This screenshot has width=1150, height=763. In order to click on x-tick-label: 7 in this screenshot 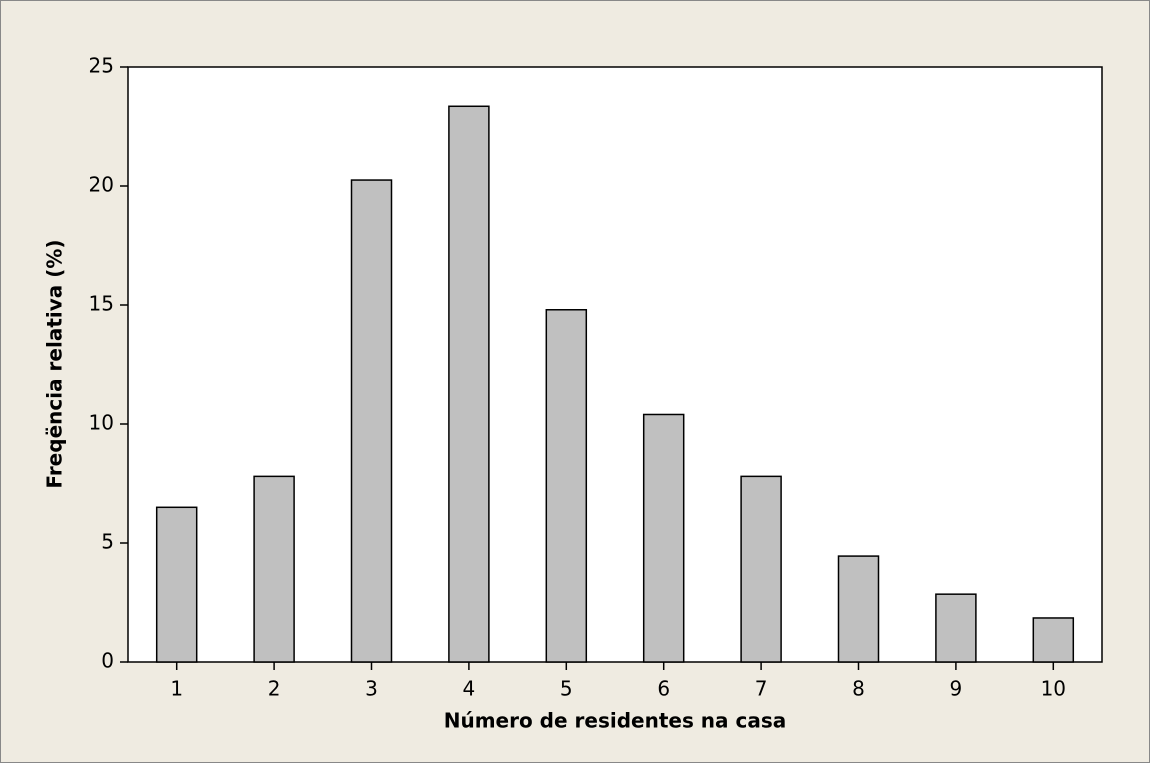, I will do `click(761, 689)`.